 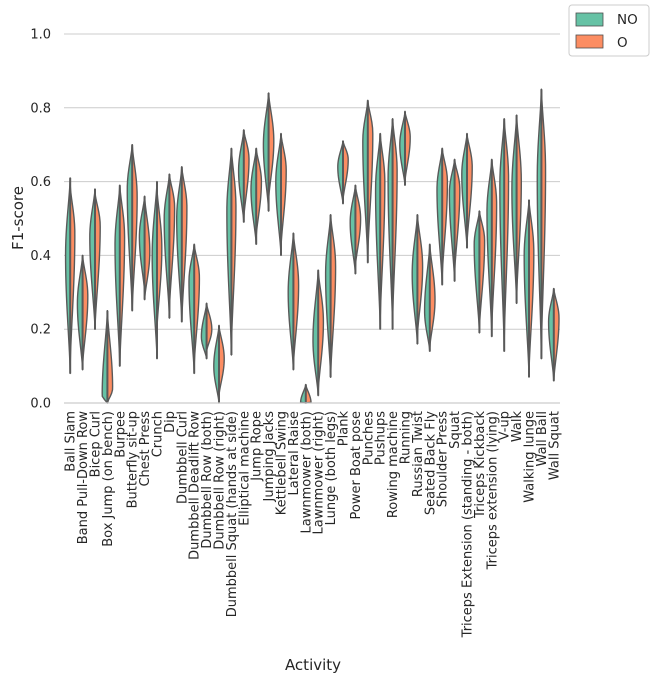 I want to click on x-tick-label: Squat, so click(x=455, y=430).